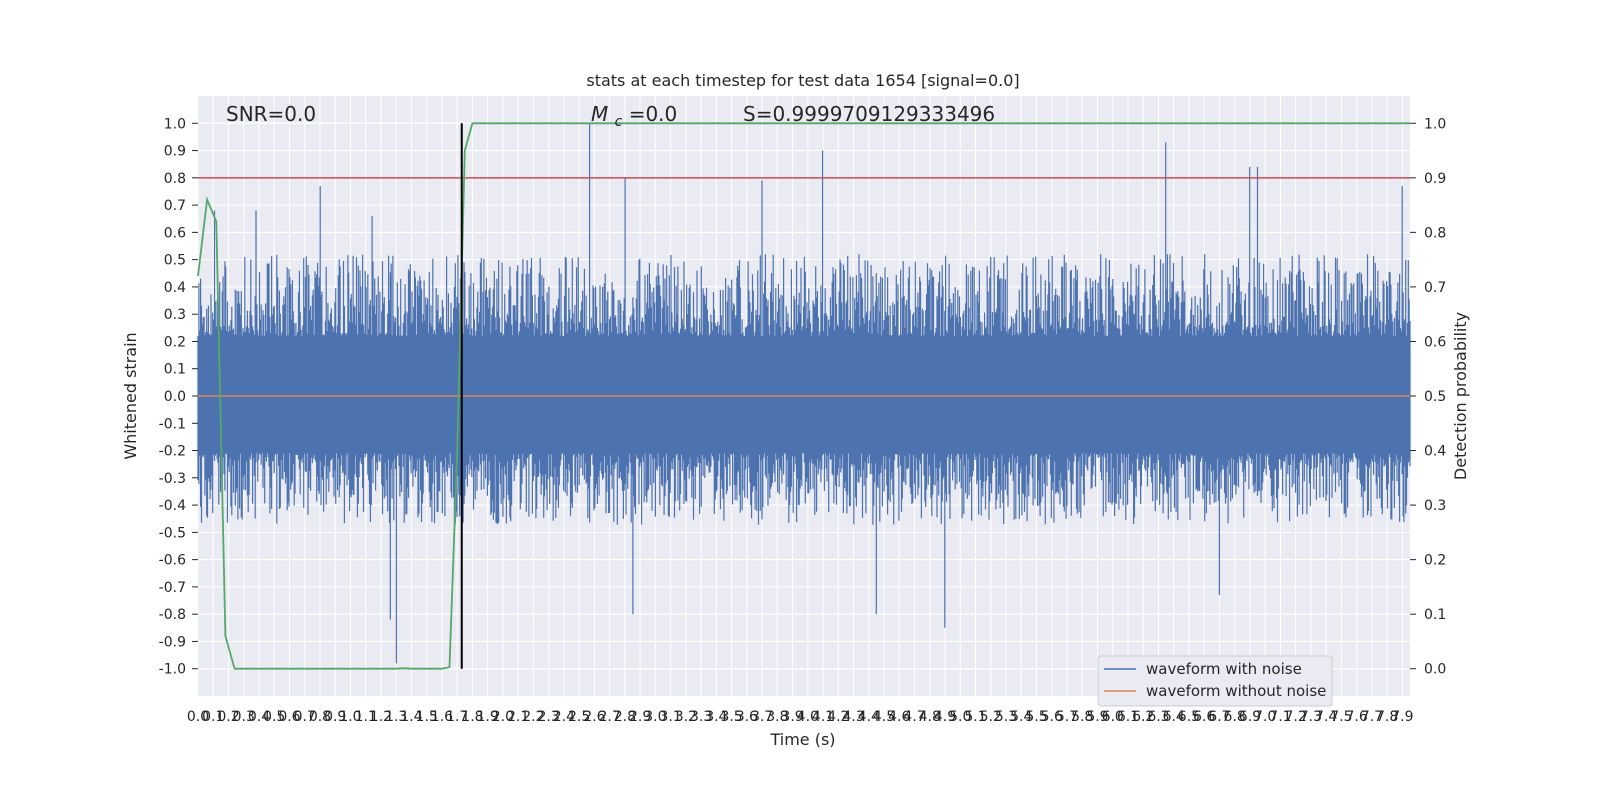 Image resolution: width=1600 pixels, height=804 pixels. I want to click on x-tick-label: 3.8, so click(777, 717).